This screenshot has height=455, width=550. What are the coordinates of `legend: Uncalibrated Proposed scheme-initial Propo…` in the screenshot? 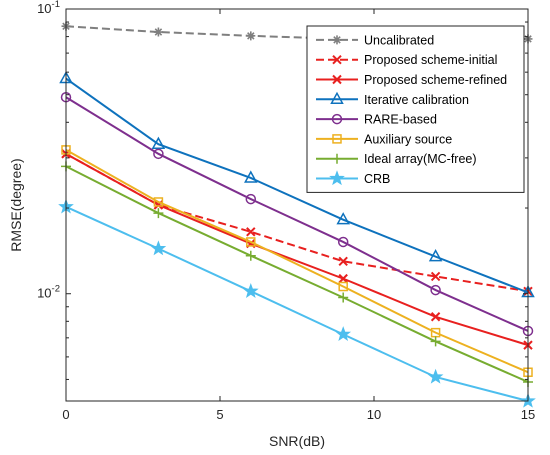 It's located at (415, 109).